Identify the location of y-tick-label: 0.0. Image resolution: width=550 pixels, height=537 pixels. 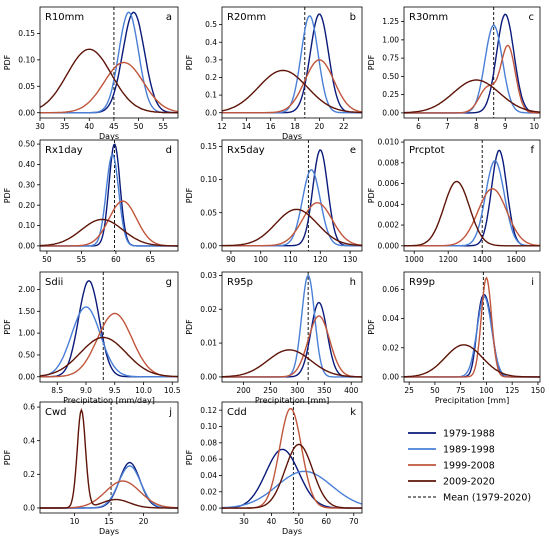
(29, 508).